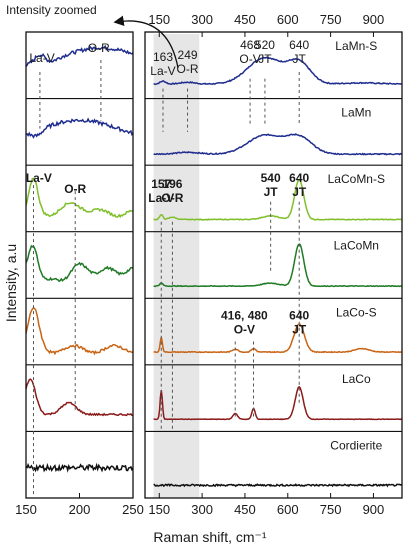 Image resolution: width=405 pixels, height=550 pixels. I want to click on series-line-right-lacomn, so click(278, 265).